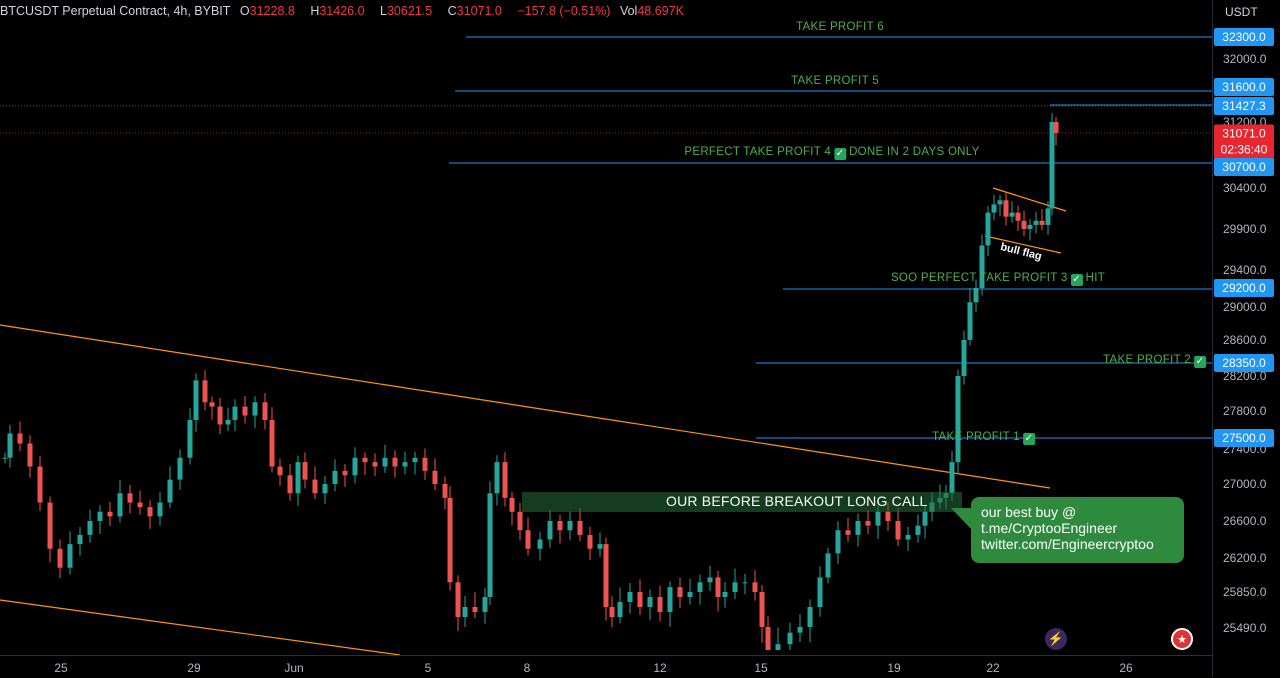 Image resolution: width=1280 pixels, height=678 pixels. Describe the element at coordinates (1023, 244) in the screenshot. I see `flag-lower-line` at that location.